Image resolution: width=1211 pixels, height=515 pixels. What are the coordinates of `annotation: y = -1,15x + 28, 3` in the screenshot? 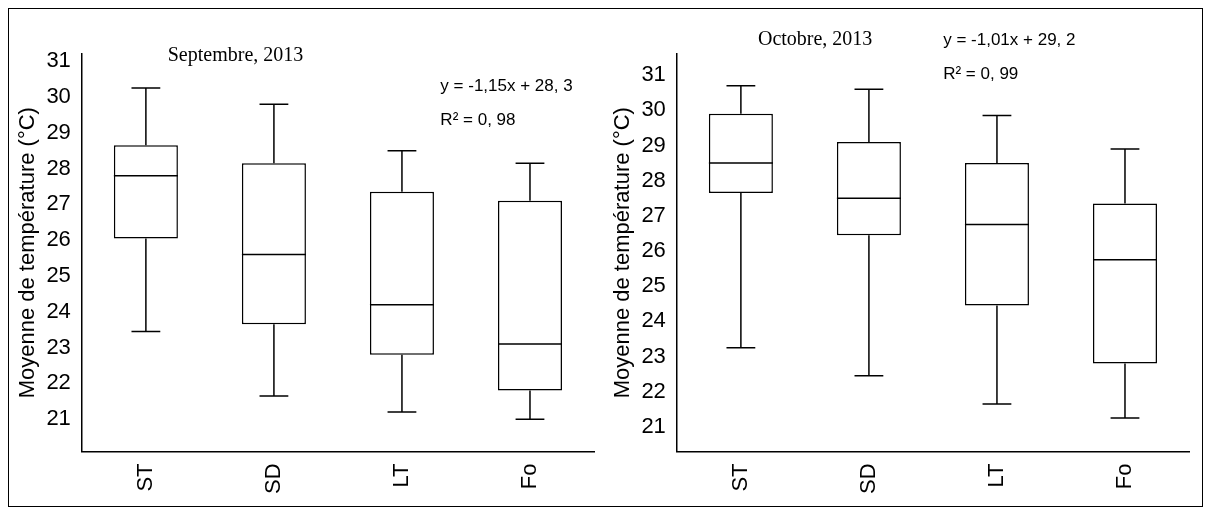 It's located at (506, 85).